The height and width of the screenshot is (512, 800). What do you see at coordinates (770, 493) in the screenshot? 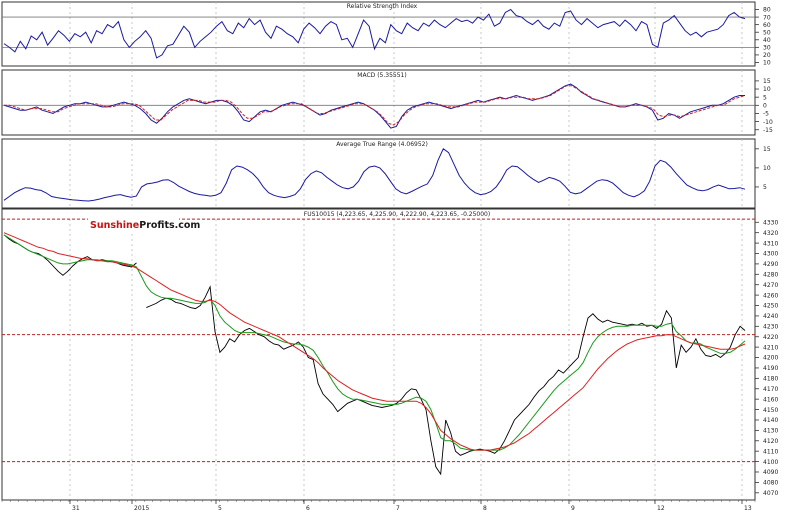
I see `y-tick-label: 4070` at bounding box center [770, 493].